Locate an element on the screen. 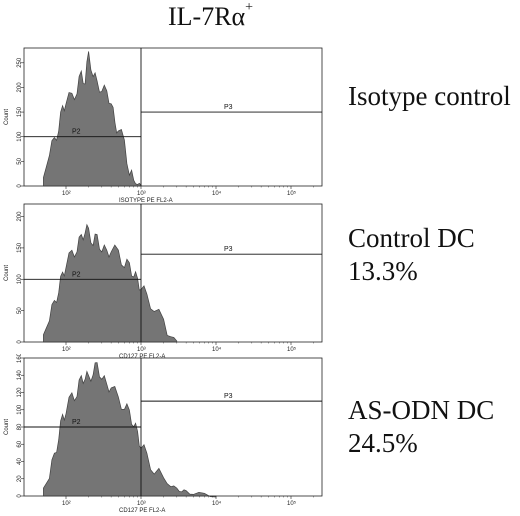 This screenshot has width=520, height=516. y-tick-label: 250 is located at coordinates (20, 62).